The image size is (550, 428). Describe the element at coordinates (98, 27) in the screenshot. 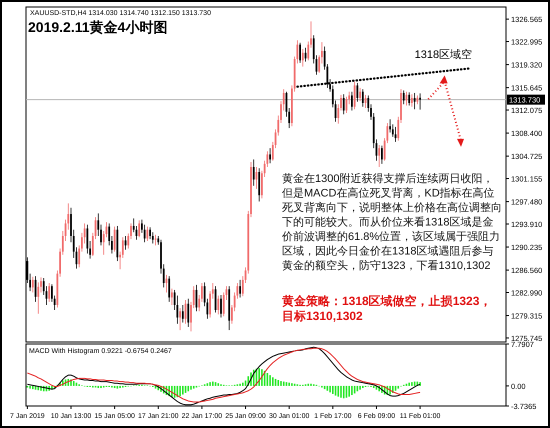

I see `text: 2019.2.11黄金4小时图` at that location.